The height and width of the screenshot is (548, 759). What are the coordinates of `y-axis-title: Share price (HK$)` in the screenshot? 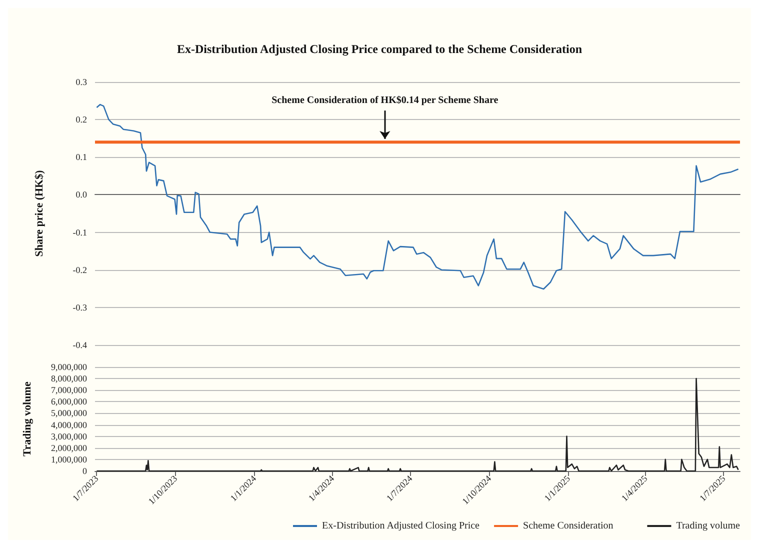 It's located at (40, 213).